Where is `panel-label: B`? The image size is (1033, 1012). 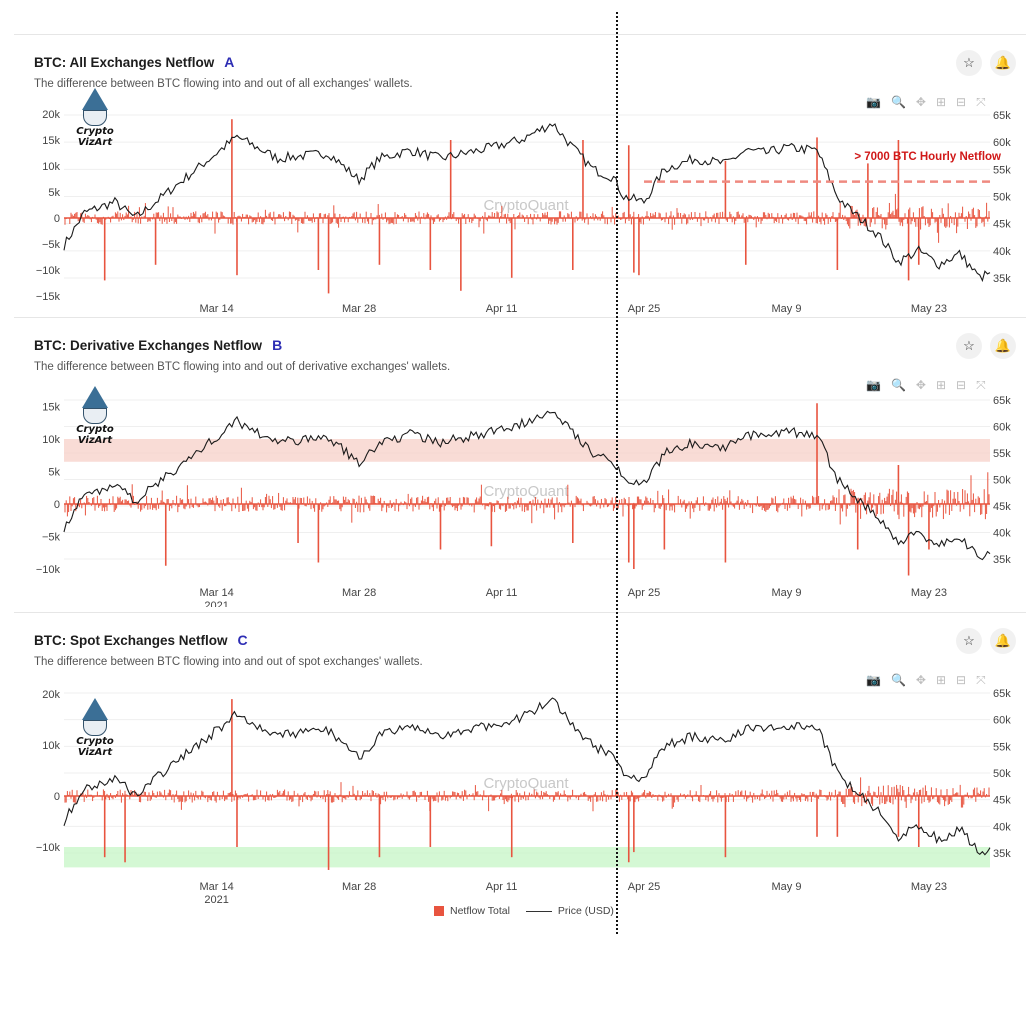
panel-label: B is located at coordinates (277, 345).